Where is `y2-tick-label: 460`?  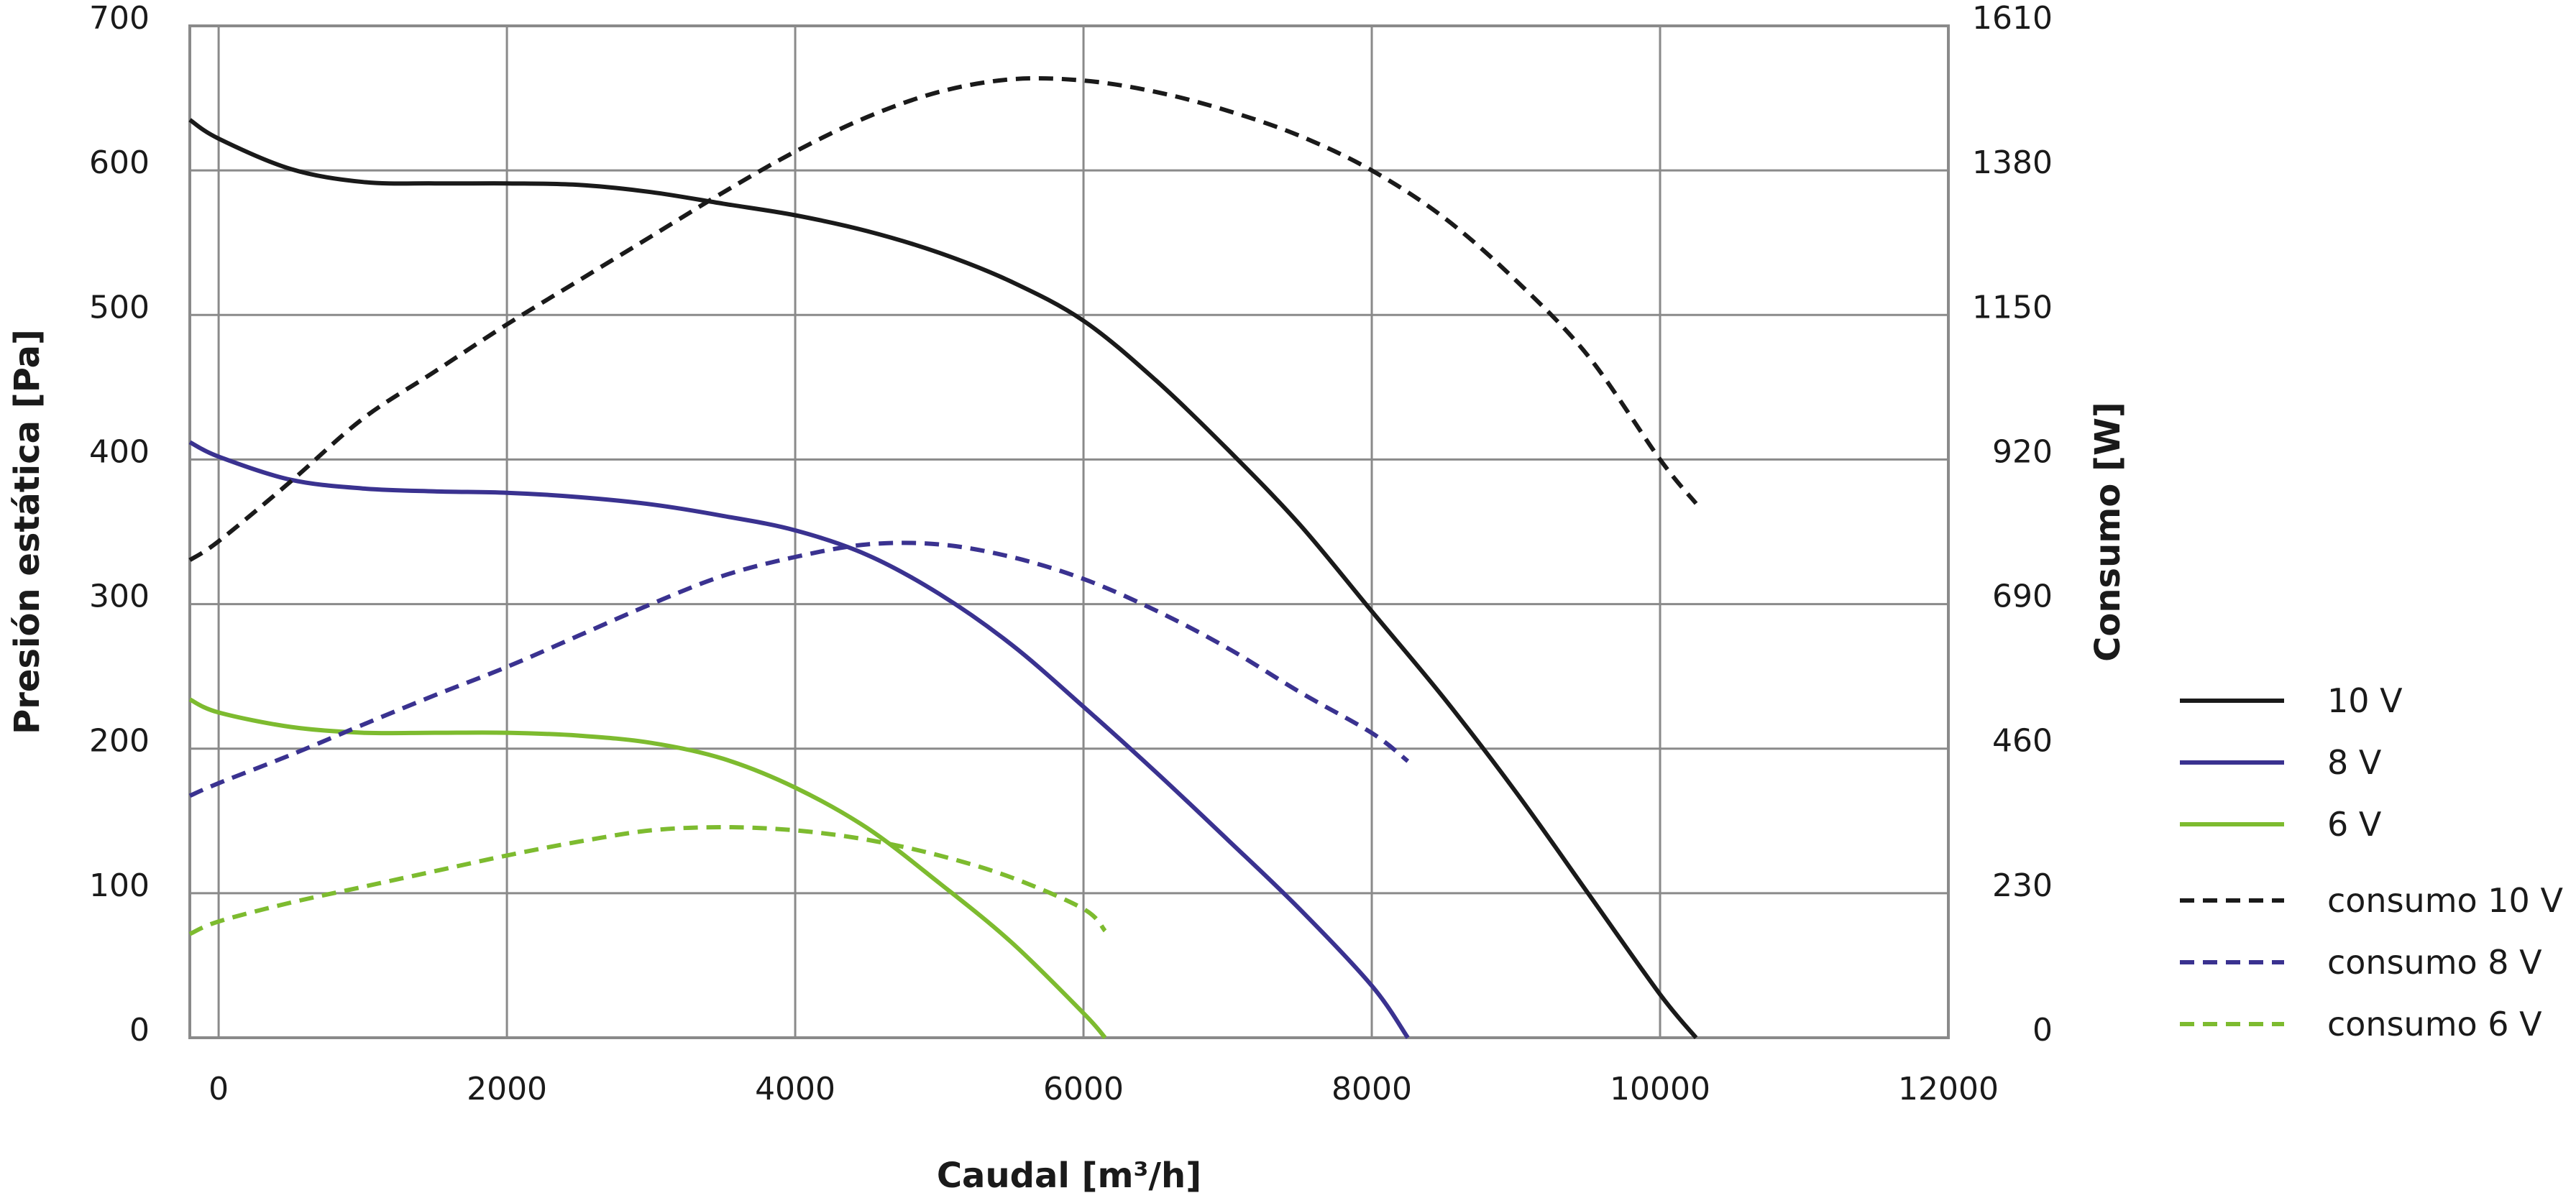
y2-tick-label: 460 is located at coordinates (2022, 741).